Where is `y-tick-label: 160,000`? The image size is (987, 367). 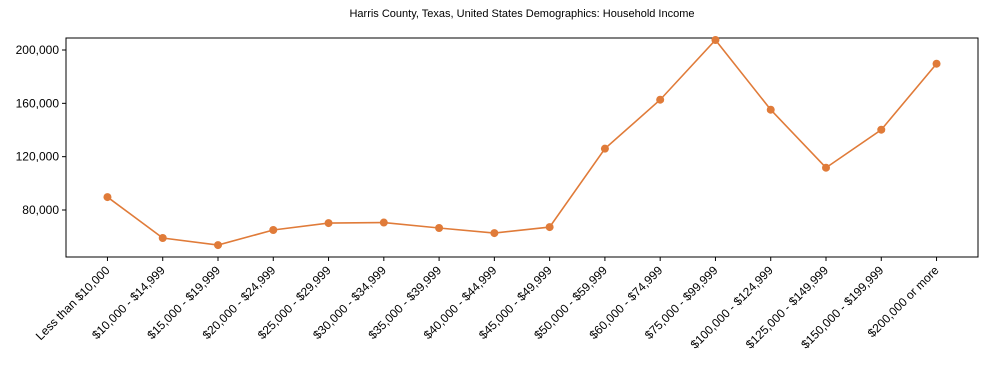 y-tick-label: 160,000 is located at coordinates (38, 103).